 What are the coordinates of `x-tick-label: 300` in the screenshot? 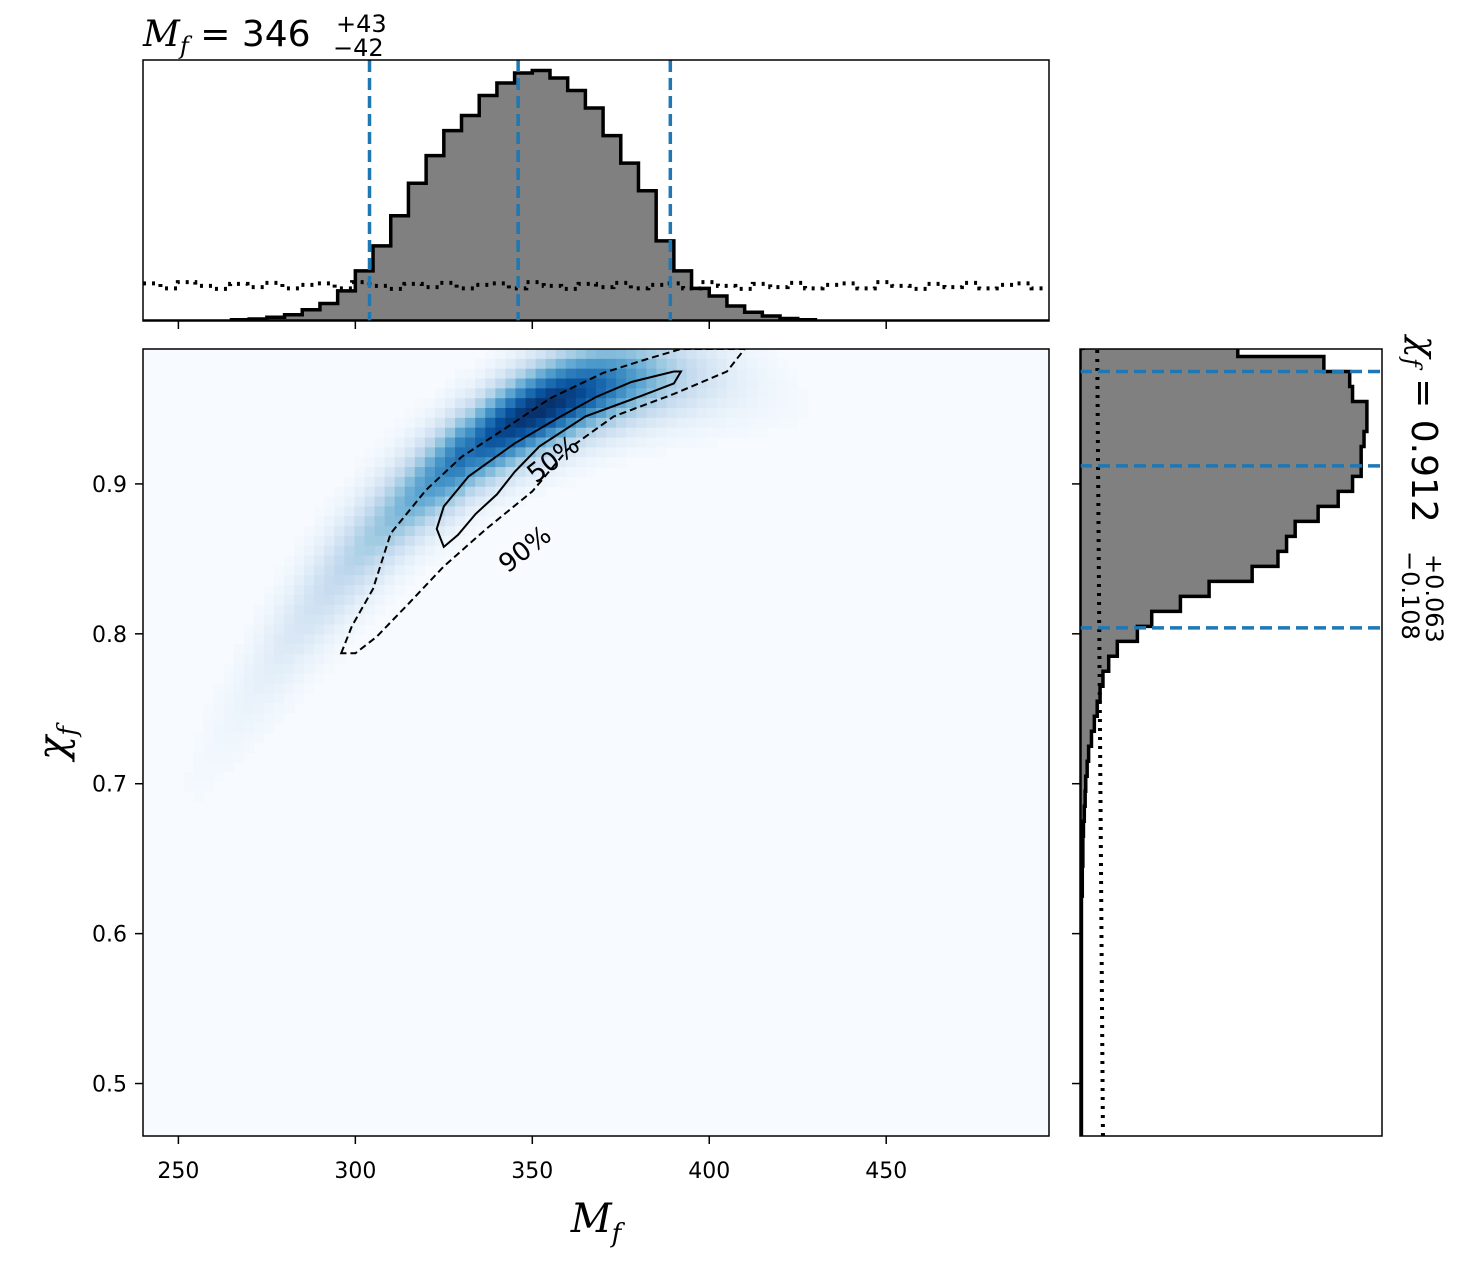 It's located at (355, 1171).